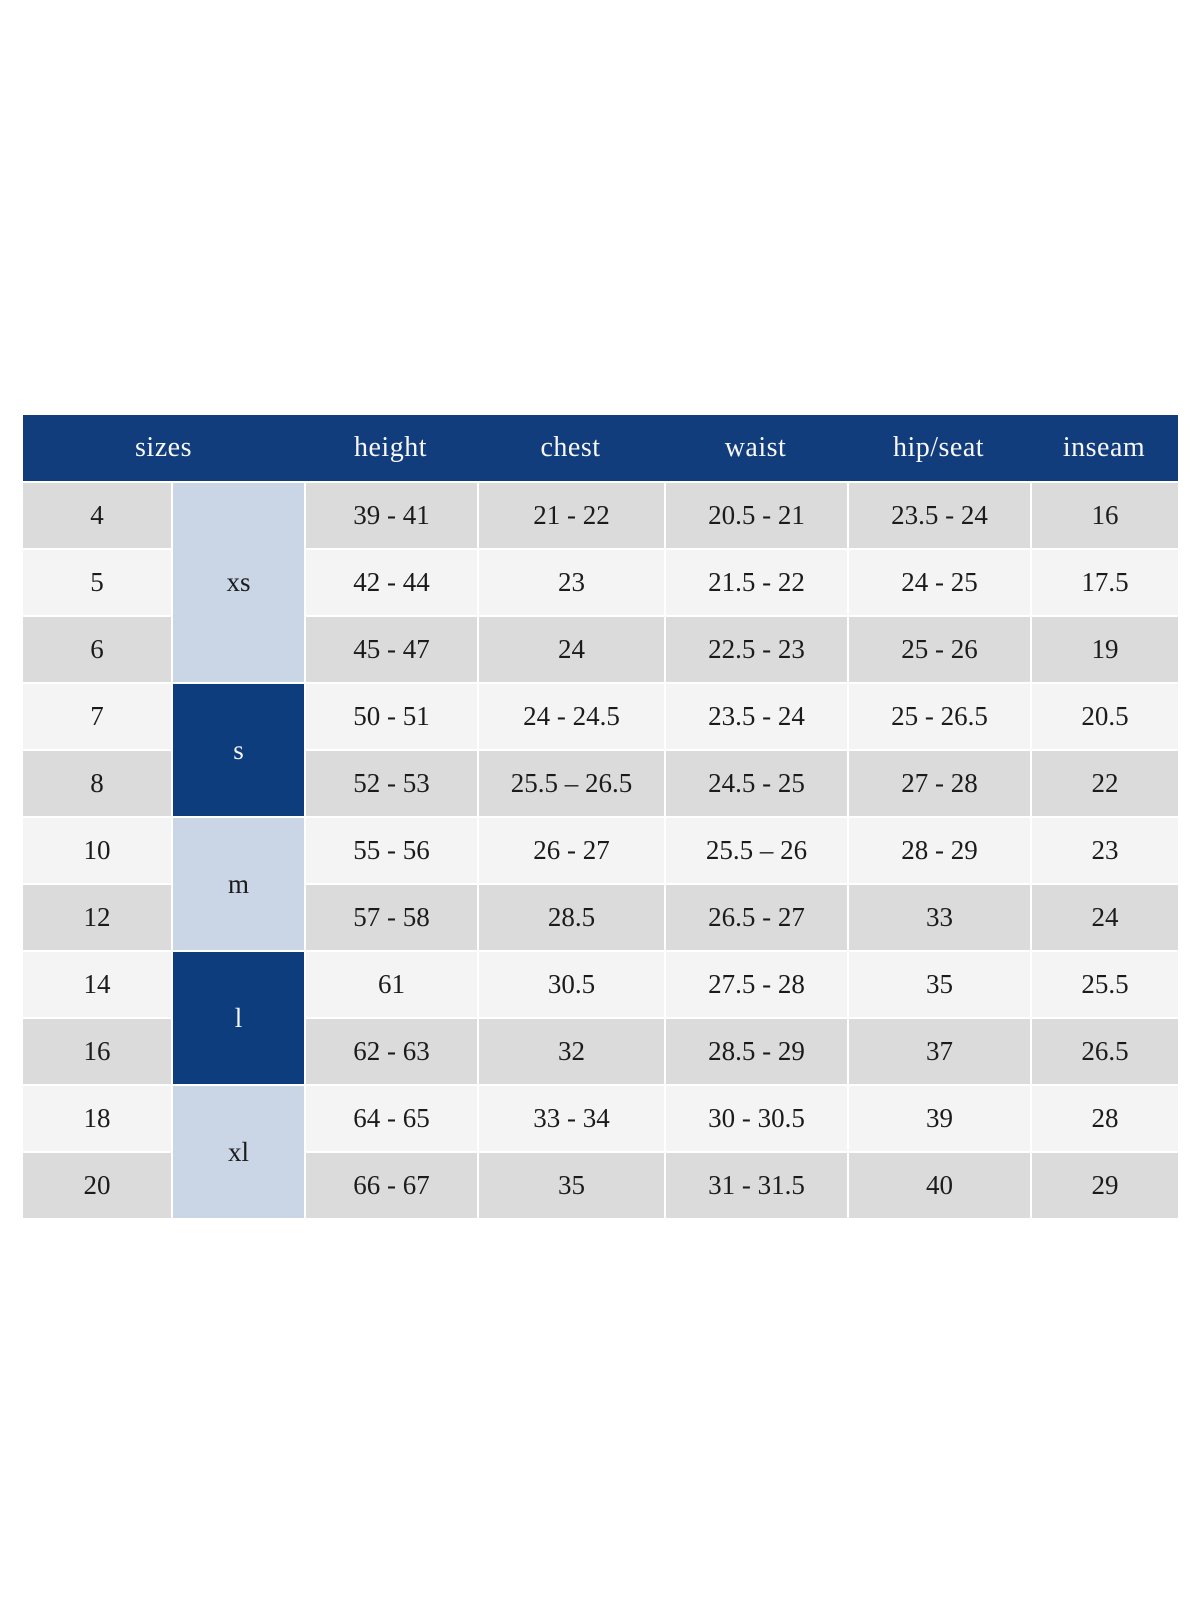 This screenshot has height=1600, width=1200. Describe the element at coordinates (97, 1185) in the screenshot. I see `size-cell: 20` at that location.